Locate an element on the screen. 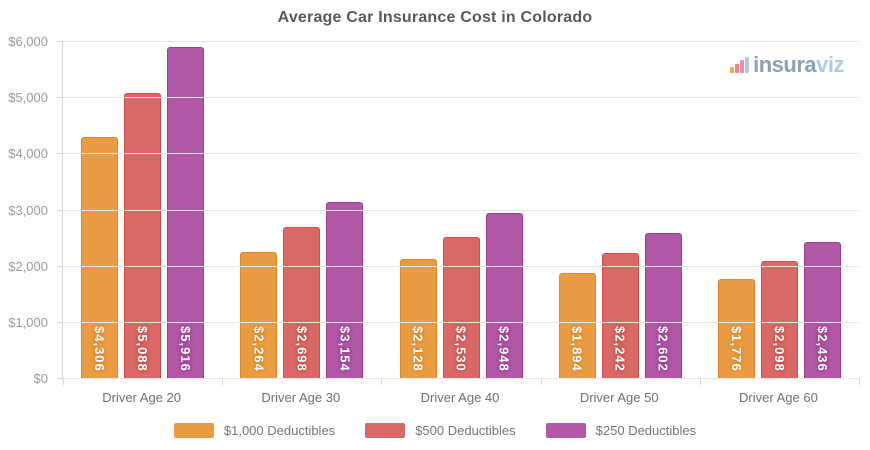  brand-logo: insuraviz is located at coordinates (787, 65).